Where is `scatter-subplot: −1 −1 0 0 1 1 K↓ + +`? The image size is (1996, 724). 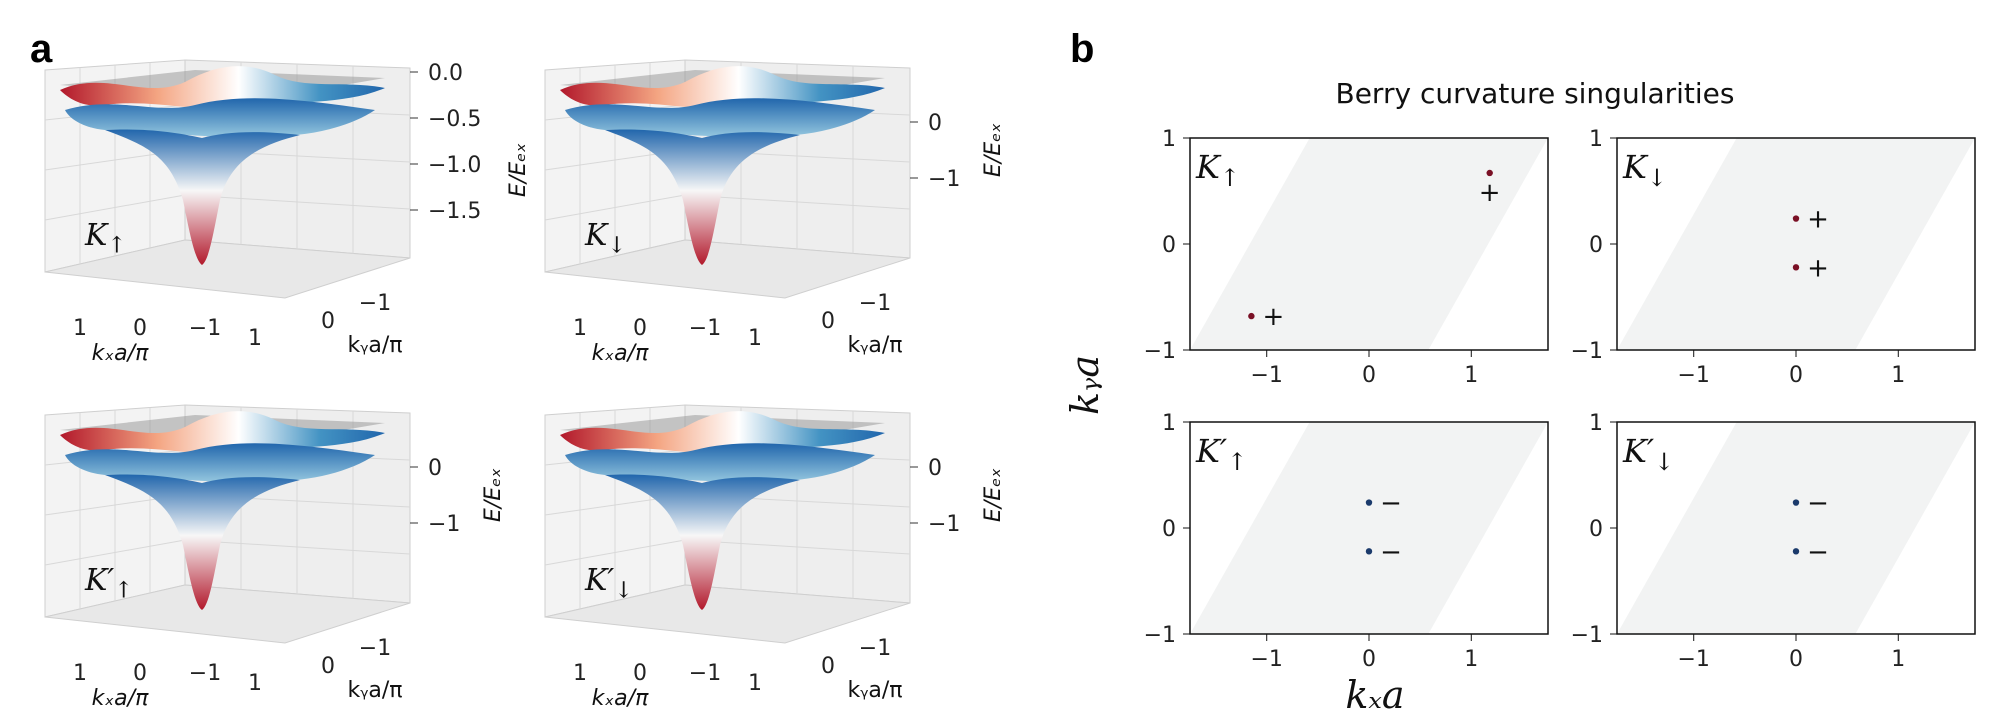 scatter-subplot: −1 −1 0 0 1 1 K↓ + + is located at coordinates (1773, 257).